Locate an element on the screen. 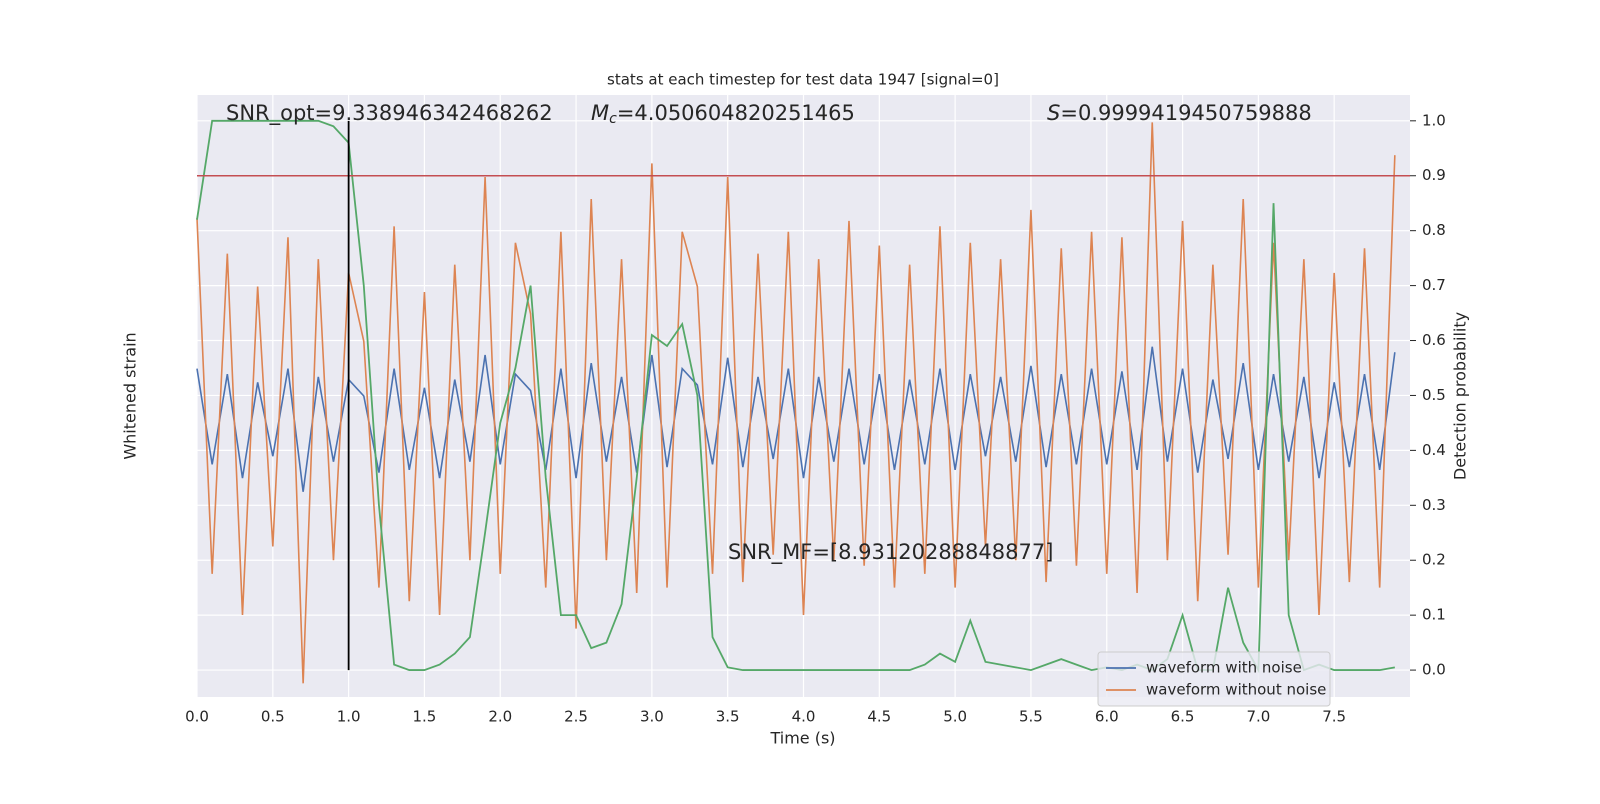 The image size is (1600, 804). annotation-symbol: S is located at coordinates (1053, 113).